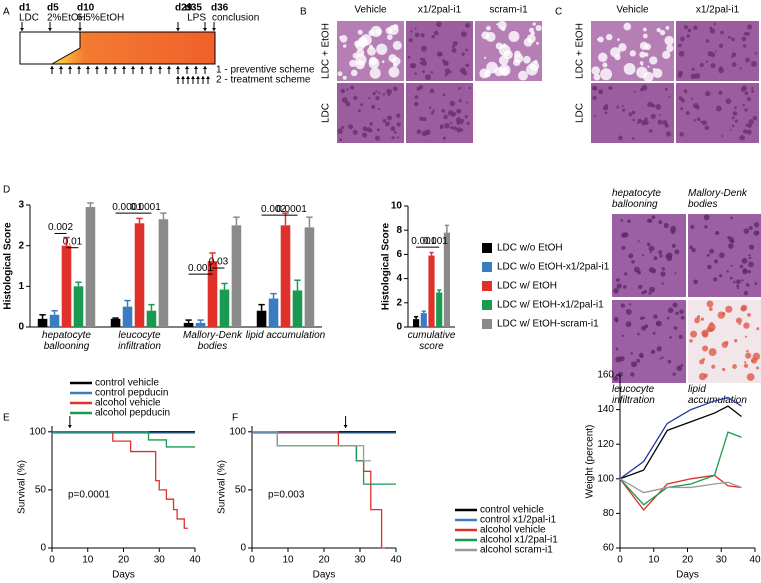 Image resolution: width=761 pixels, height=583 pixels. I want to click on treatment-arrow-head, so click(345, 426).